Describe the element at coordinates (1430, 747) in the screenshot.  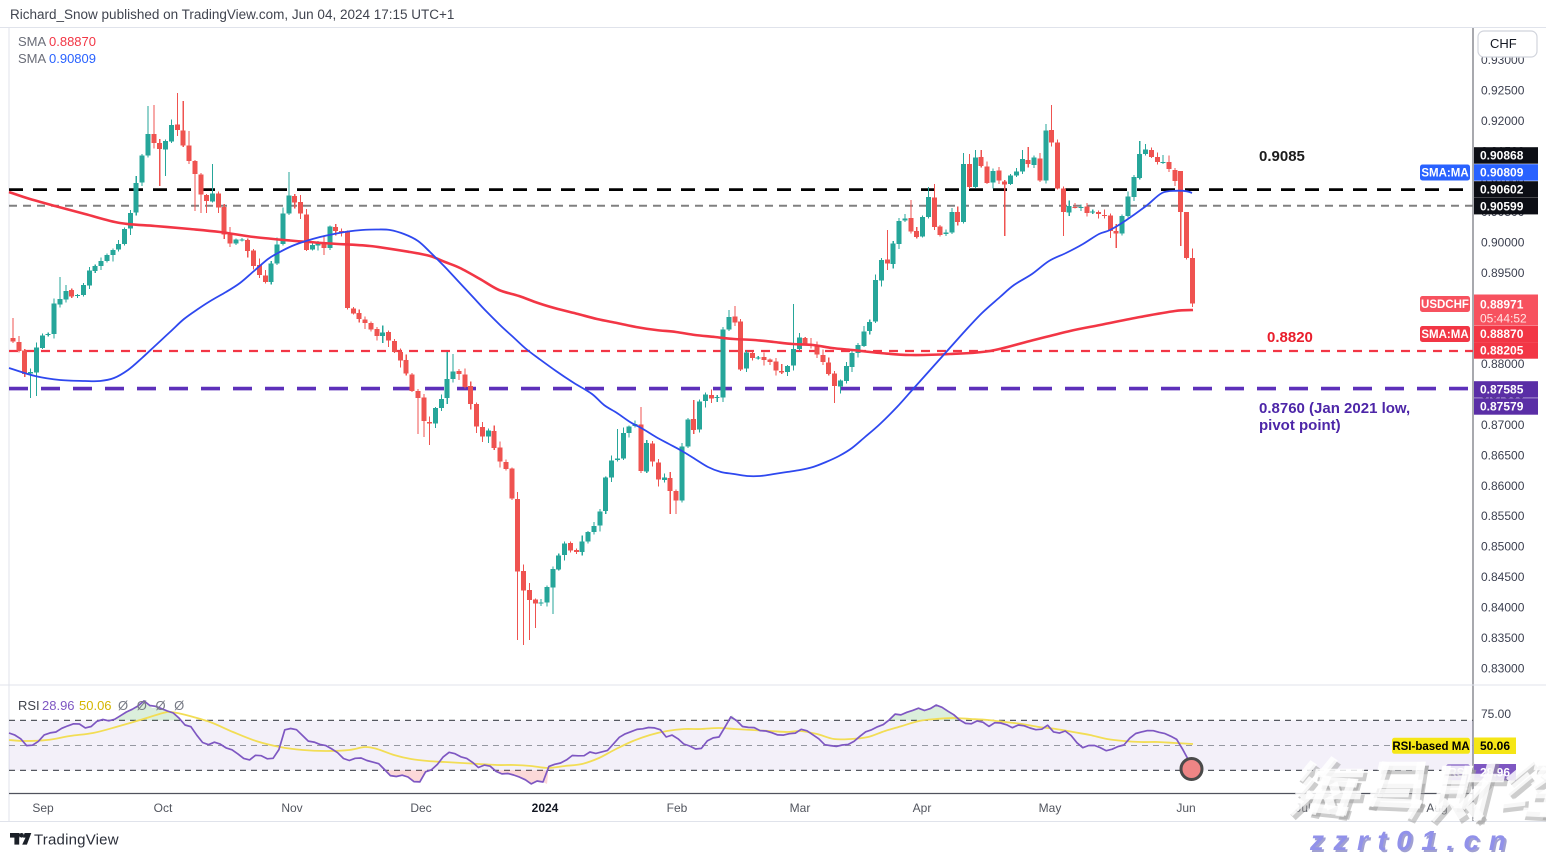
I see `svg-text: RSI-based MA` at that location.